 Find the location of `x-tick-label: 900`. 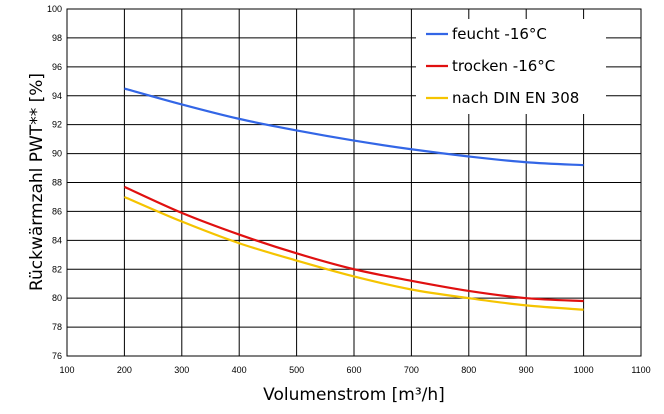

x-tick-label: 900 is located at coordinates (526, 370).